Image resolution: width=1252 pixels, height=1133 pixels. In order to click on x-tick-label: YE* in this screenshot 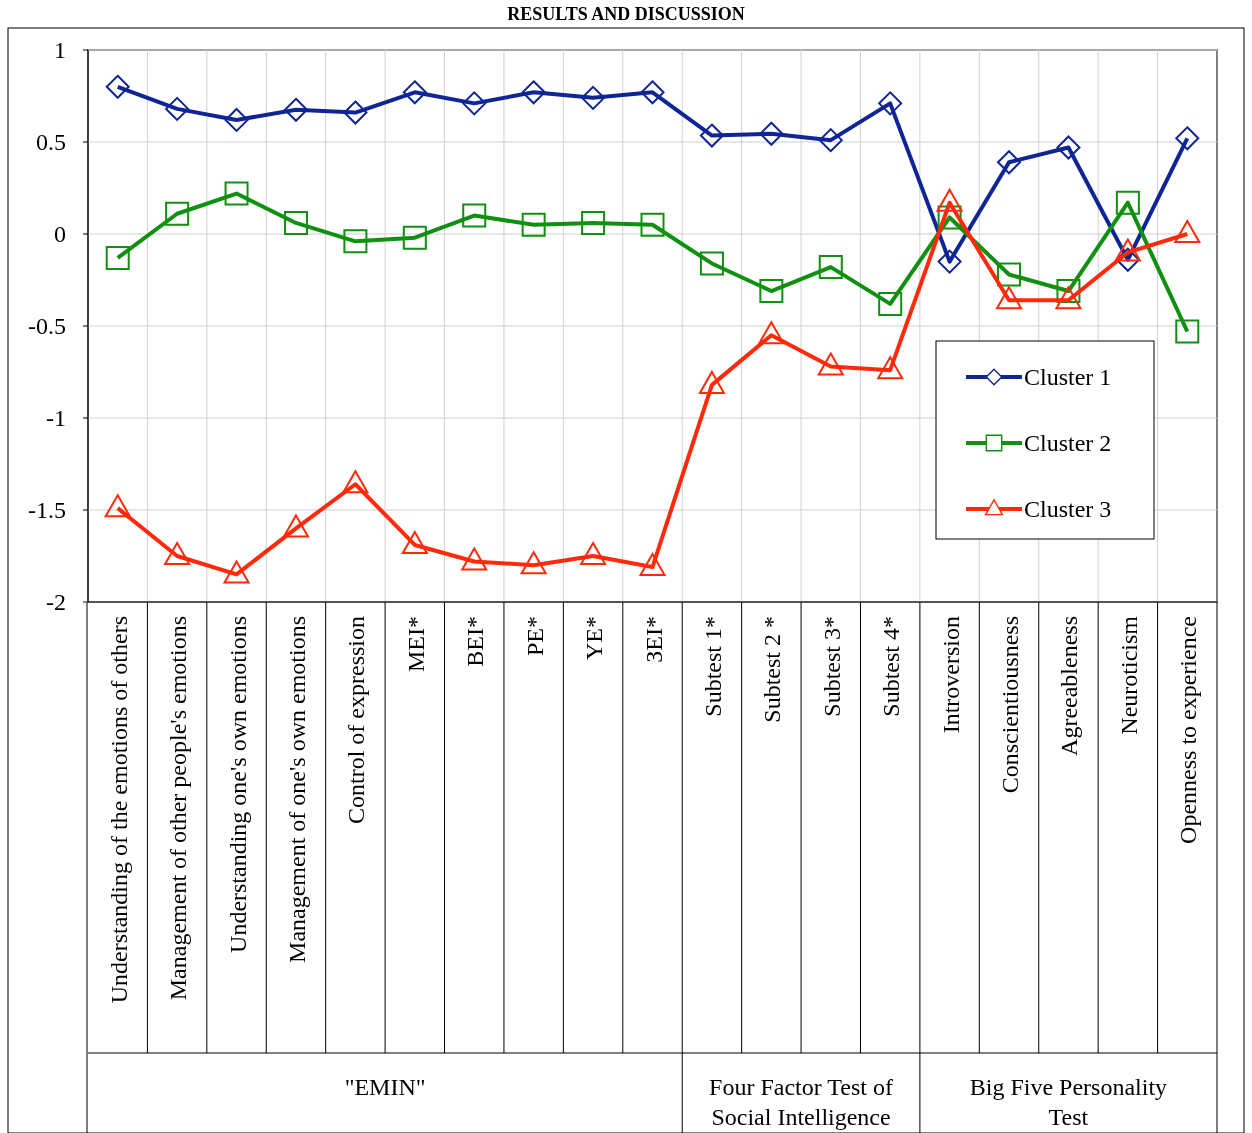, I will do `click(594, 638)`.